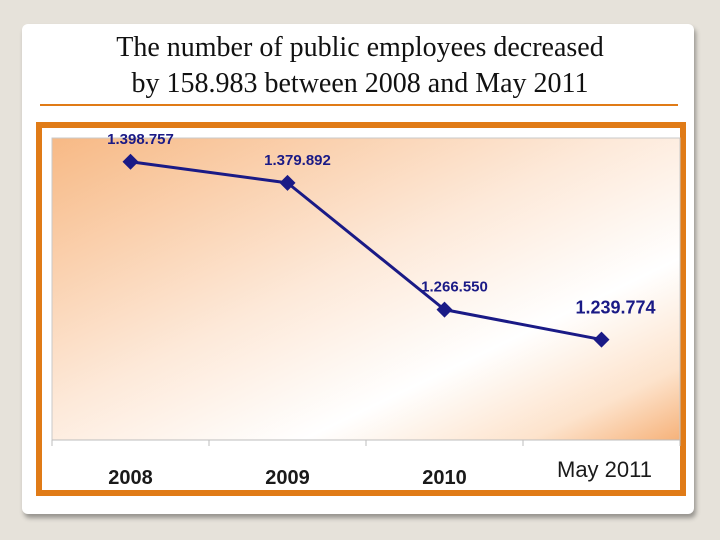 This screenshot has width=720, height=540. Describe the element at coordinates (360, 47) in the screenshot. I see `title-line-1: The number of public employees decreased` at that location.